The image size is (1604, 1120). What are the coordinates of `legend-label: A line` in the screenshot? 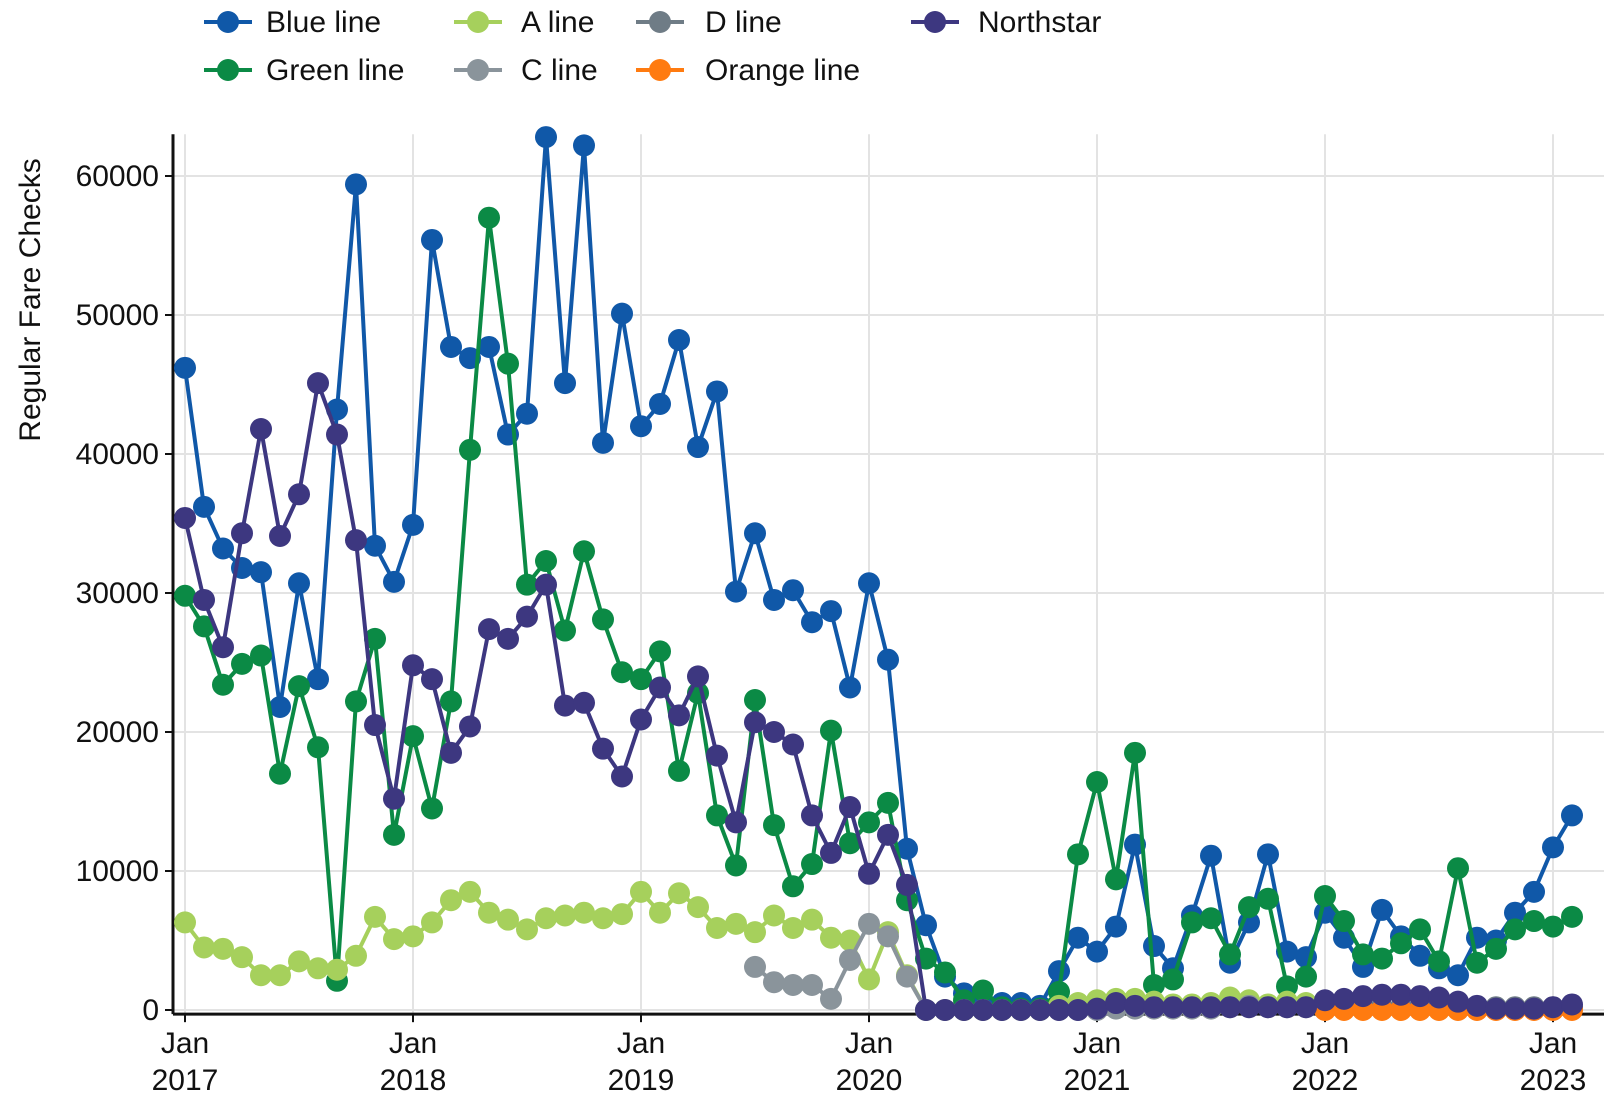 It's located at (557, 22).